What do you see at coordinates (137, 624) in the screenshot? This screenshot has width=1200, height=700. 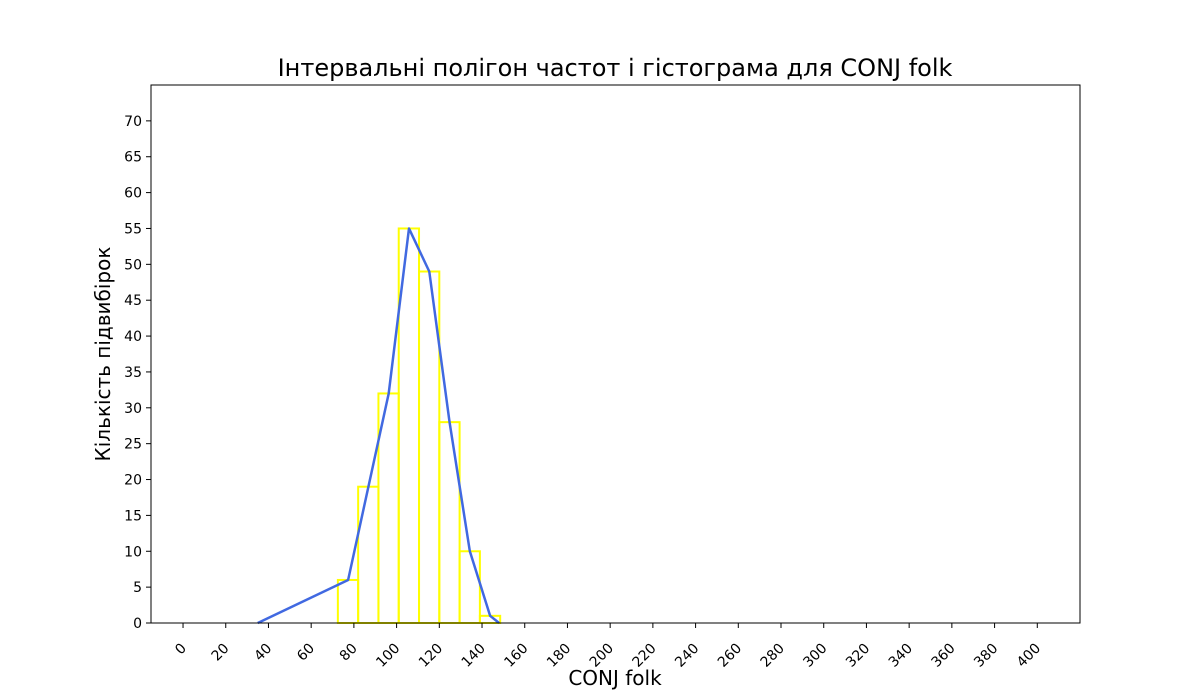 I see `y-tick-label: 0` at bounding box center [137, 624].